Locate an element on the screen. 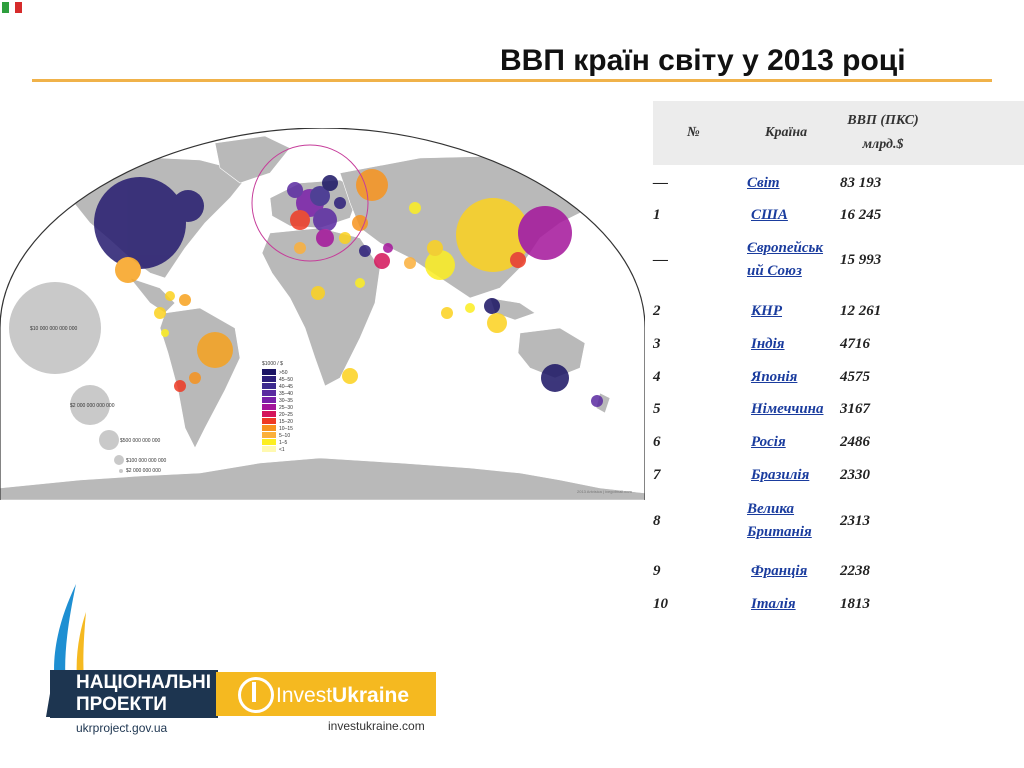 This screenshot has height=768, width=1024. country-link: Світ is located at coordinates (763, 183).